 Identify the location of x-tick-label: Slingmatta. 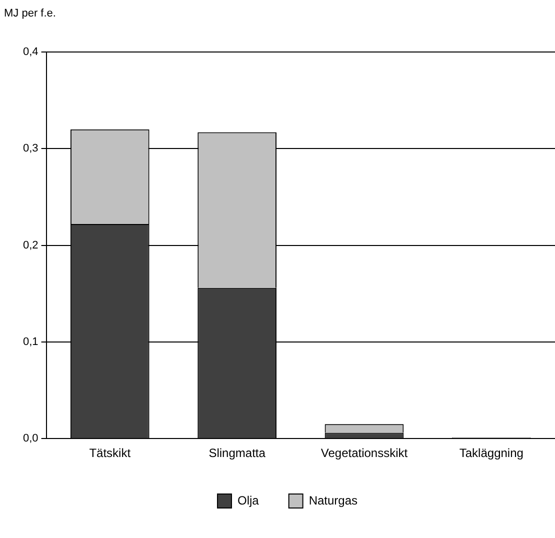
(237, 453).